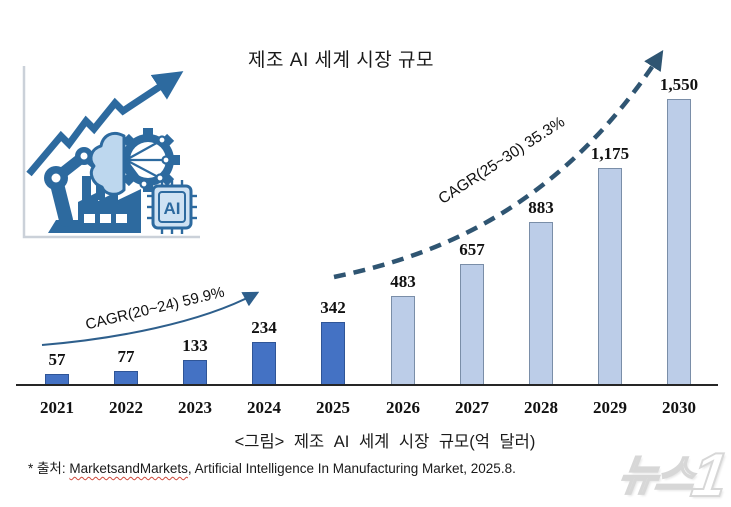  Describe the element at coordinates (57, 359) in the screenshot. I see `value-label-2021: 57` at that location.